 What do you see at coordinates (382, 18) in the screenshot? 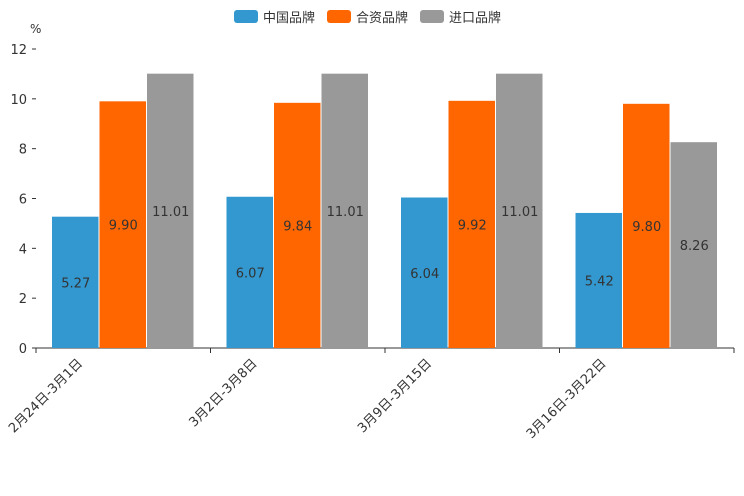
I see `legend-label-joint-venture: 合资品牌` at bounding box center [382, 18].